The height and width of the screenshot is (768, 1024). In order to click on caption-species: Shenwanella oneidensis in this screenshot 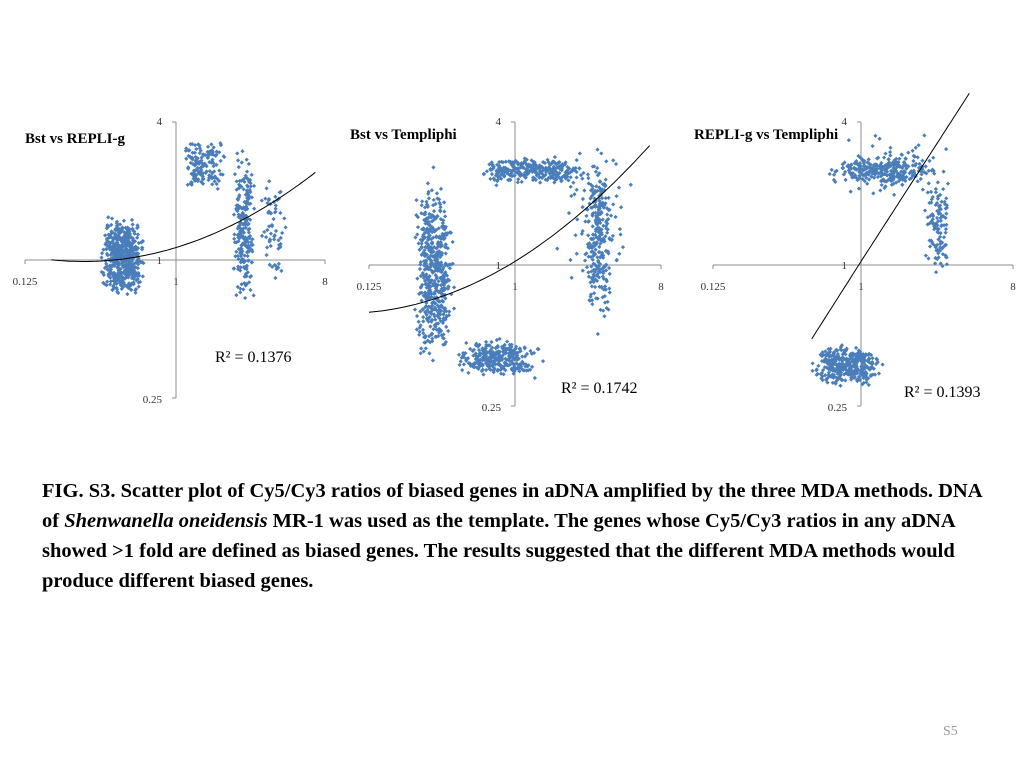, I will do `click(166, 521)`.